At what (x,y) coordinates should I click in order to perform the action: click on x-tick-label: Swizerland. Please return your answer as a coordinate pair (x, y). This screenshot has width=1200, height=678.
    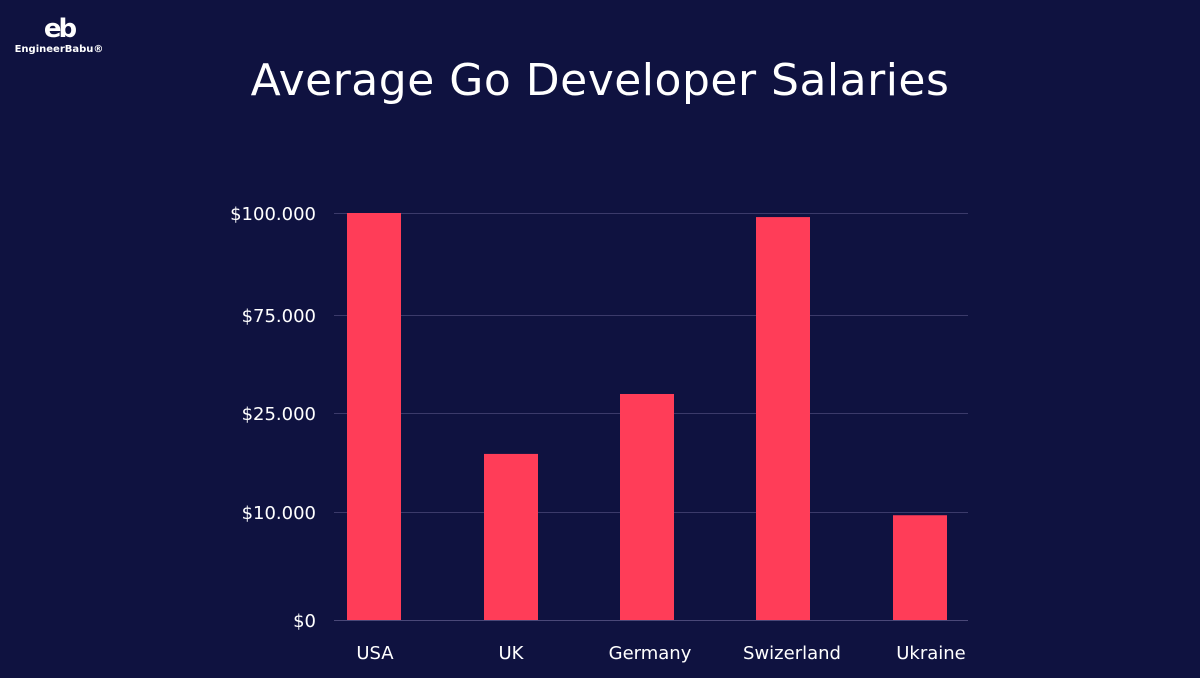
    Looking at the image, I should click on (792, 653).